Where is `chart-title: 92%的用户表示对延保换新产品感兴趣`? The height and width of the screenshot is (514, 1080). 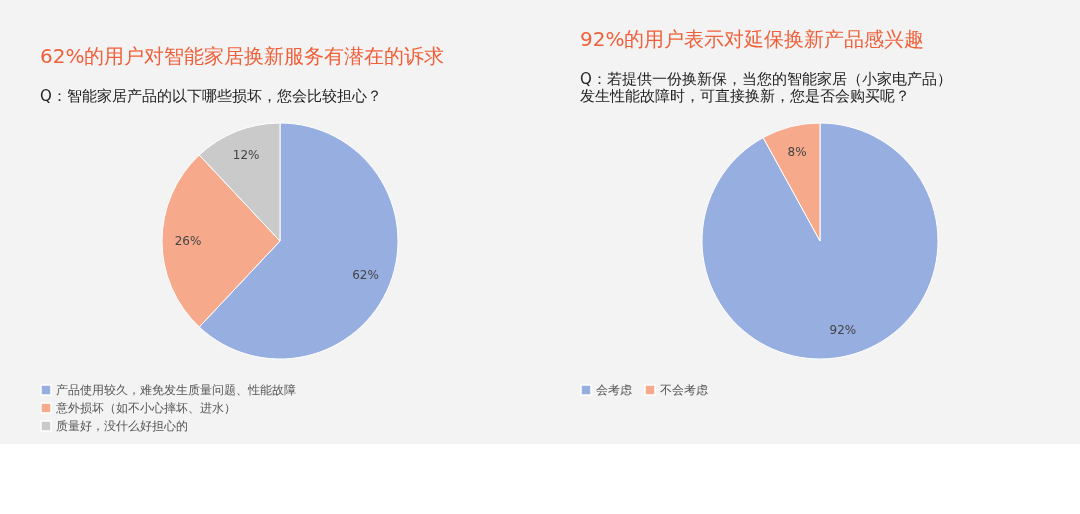 chart-title: 92%的用户表示对延保换新产品感兴趣 is located at coordinates (752, 39).